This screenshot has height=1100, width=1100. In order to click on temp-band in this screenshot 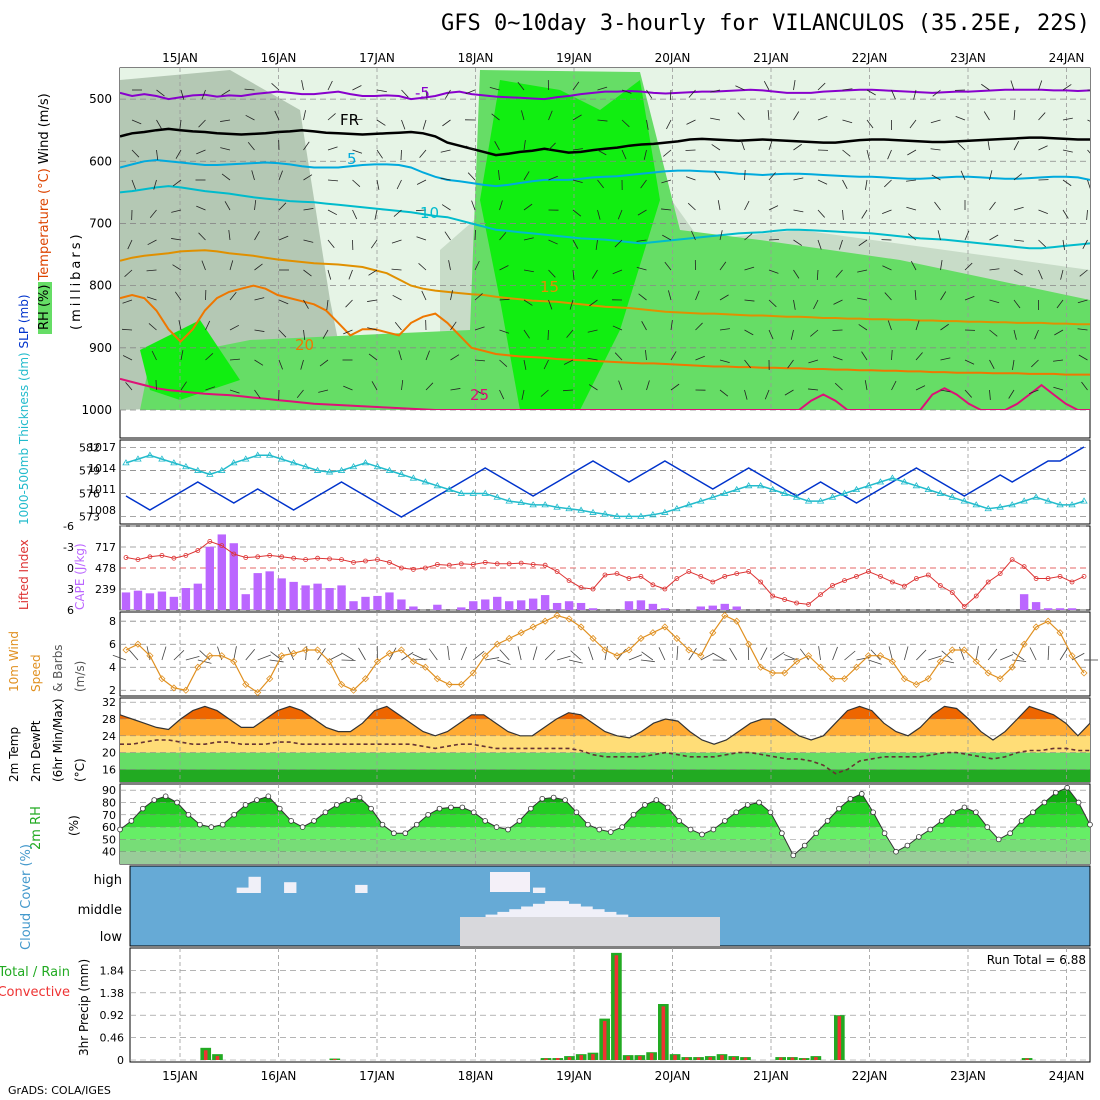, I will do `click(605, 775)`.